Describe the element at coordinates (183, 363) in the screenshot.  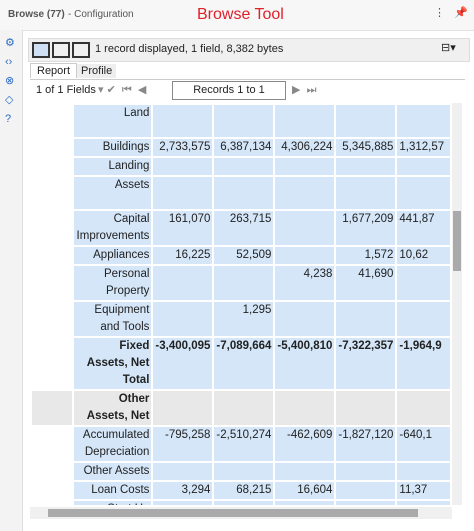
I see `cell: -3,400,095` at that location.